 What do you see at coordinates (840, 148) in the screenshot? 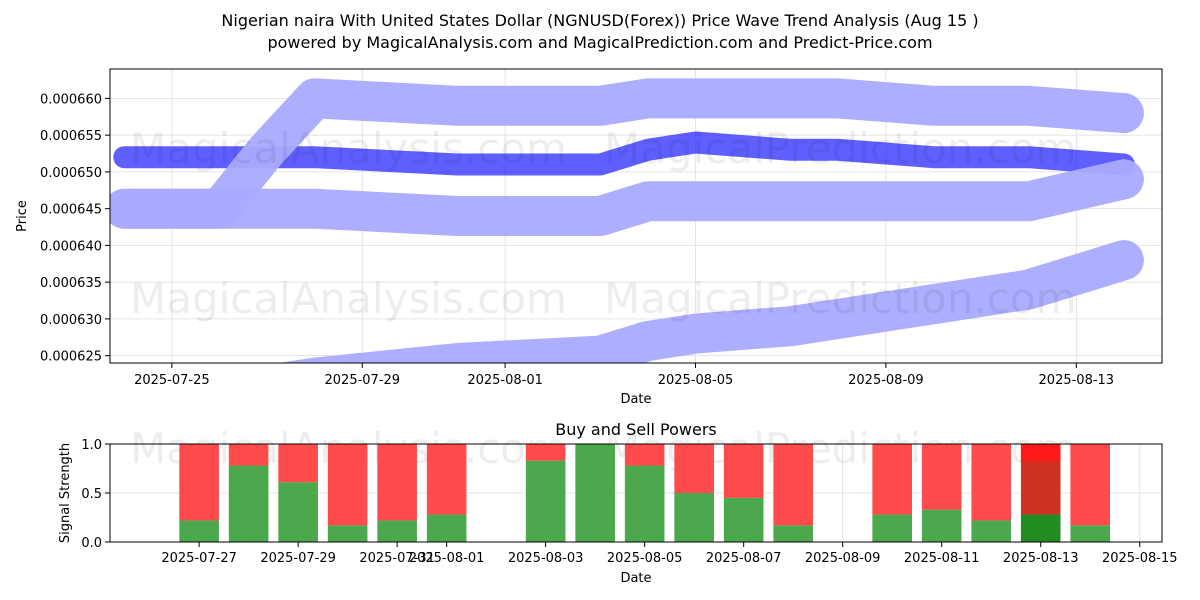
I see `watermark-prediction-top: MagicalPrediction.com` at bounding box center [840, 148].